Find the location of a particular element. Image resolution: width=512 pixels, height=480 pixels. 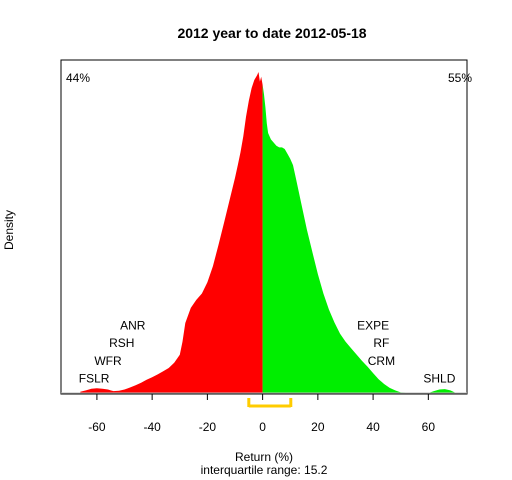

x-tick-label: 60 is located at coordinates (429, 427).